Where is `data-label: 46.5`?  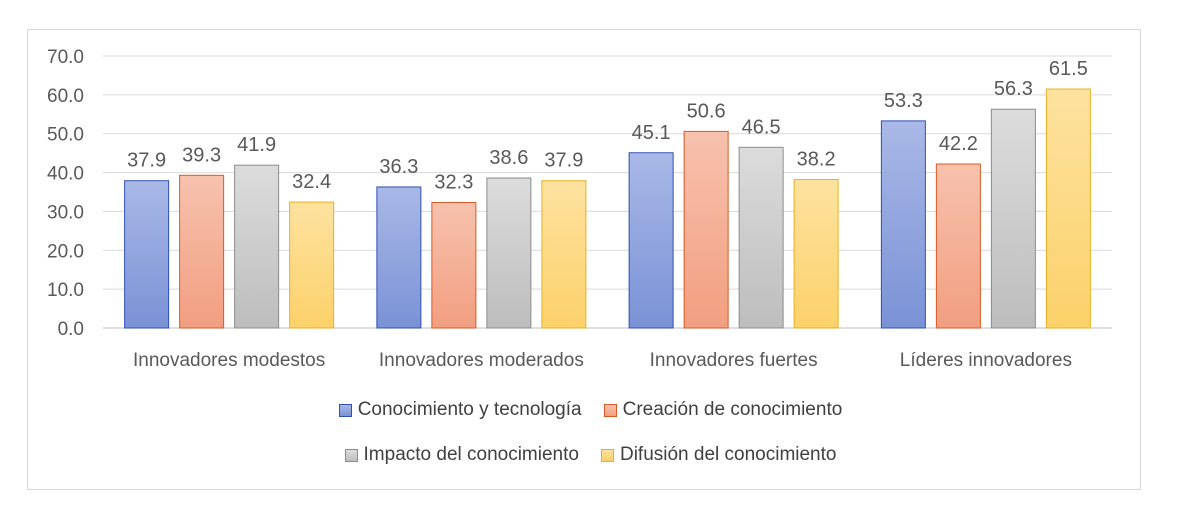
data-label: 46.5 is located at coordinates (761, 127).